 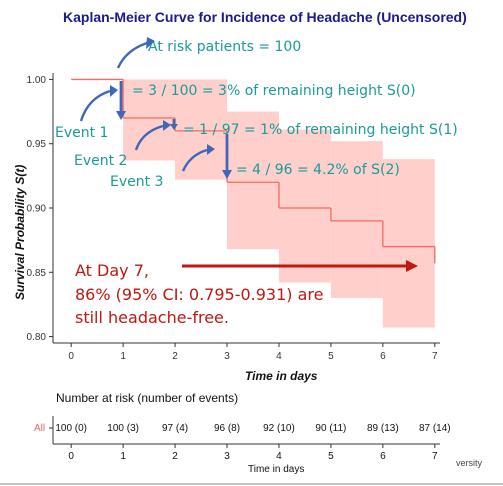 I want to click on x-tick-label: 5, so click(x=331, y=356).